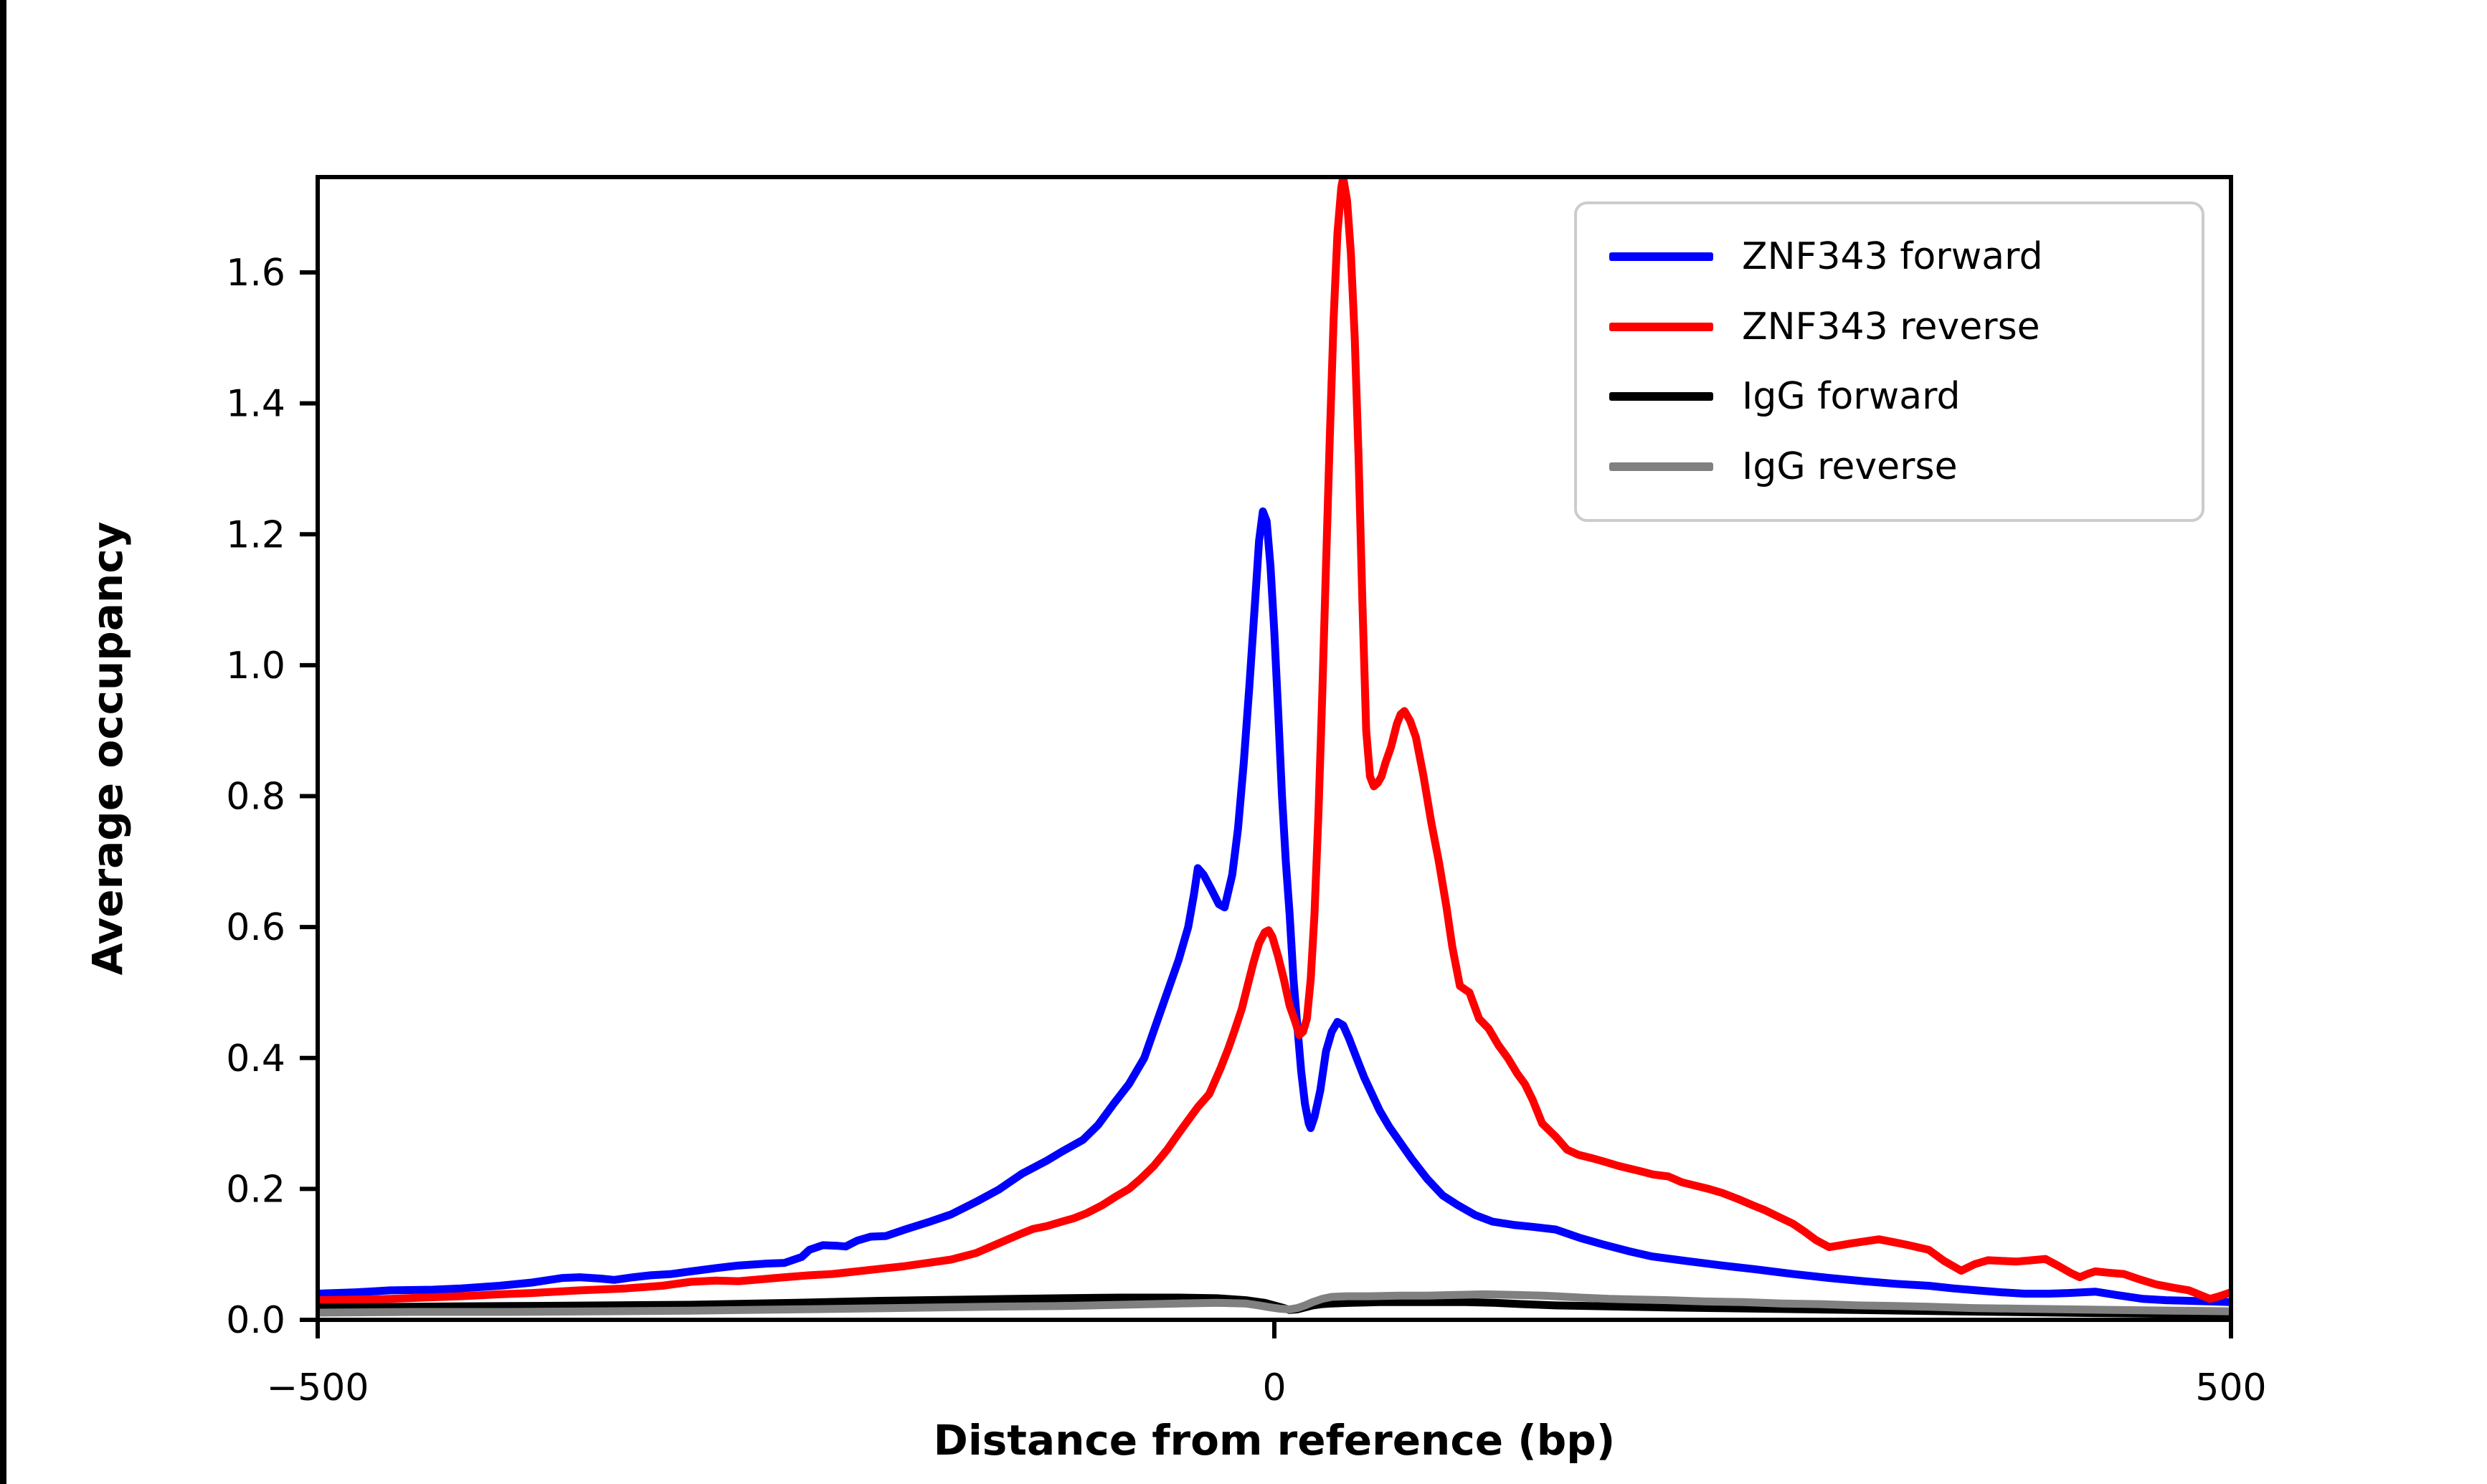  I want to click on y-tick-label-1: 0.2, so click(256, 1189).